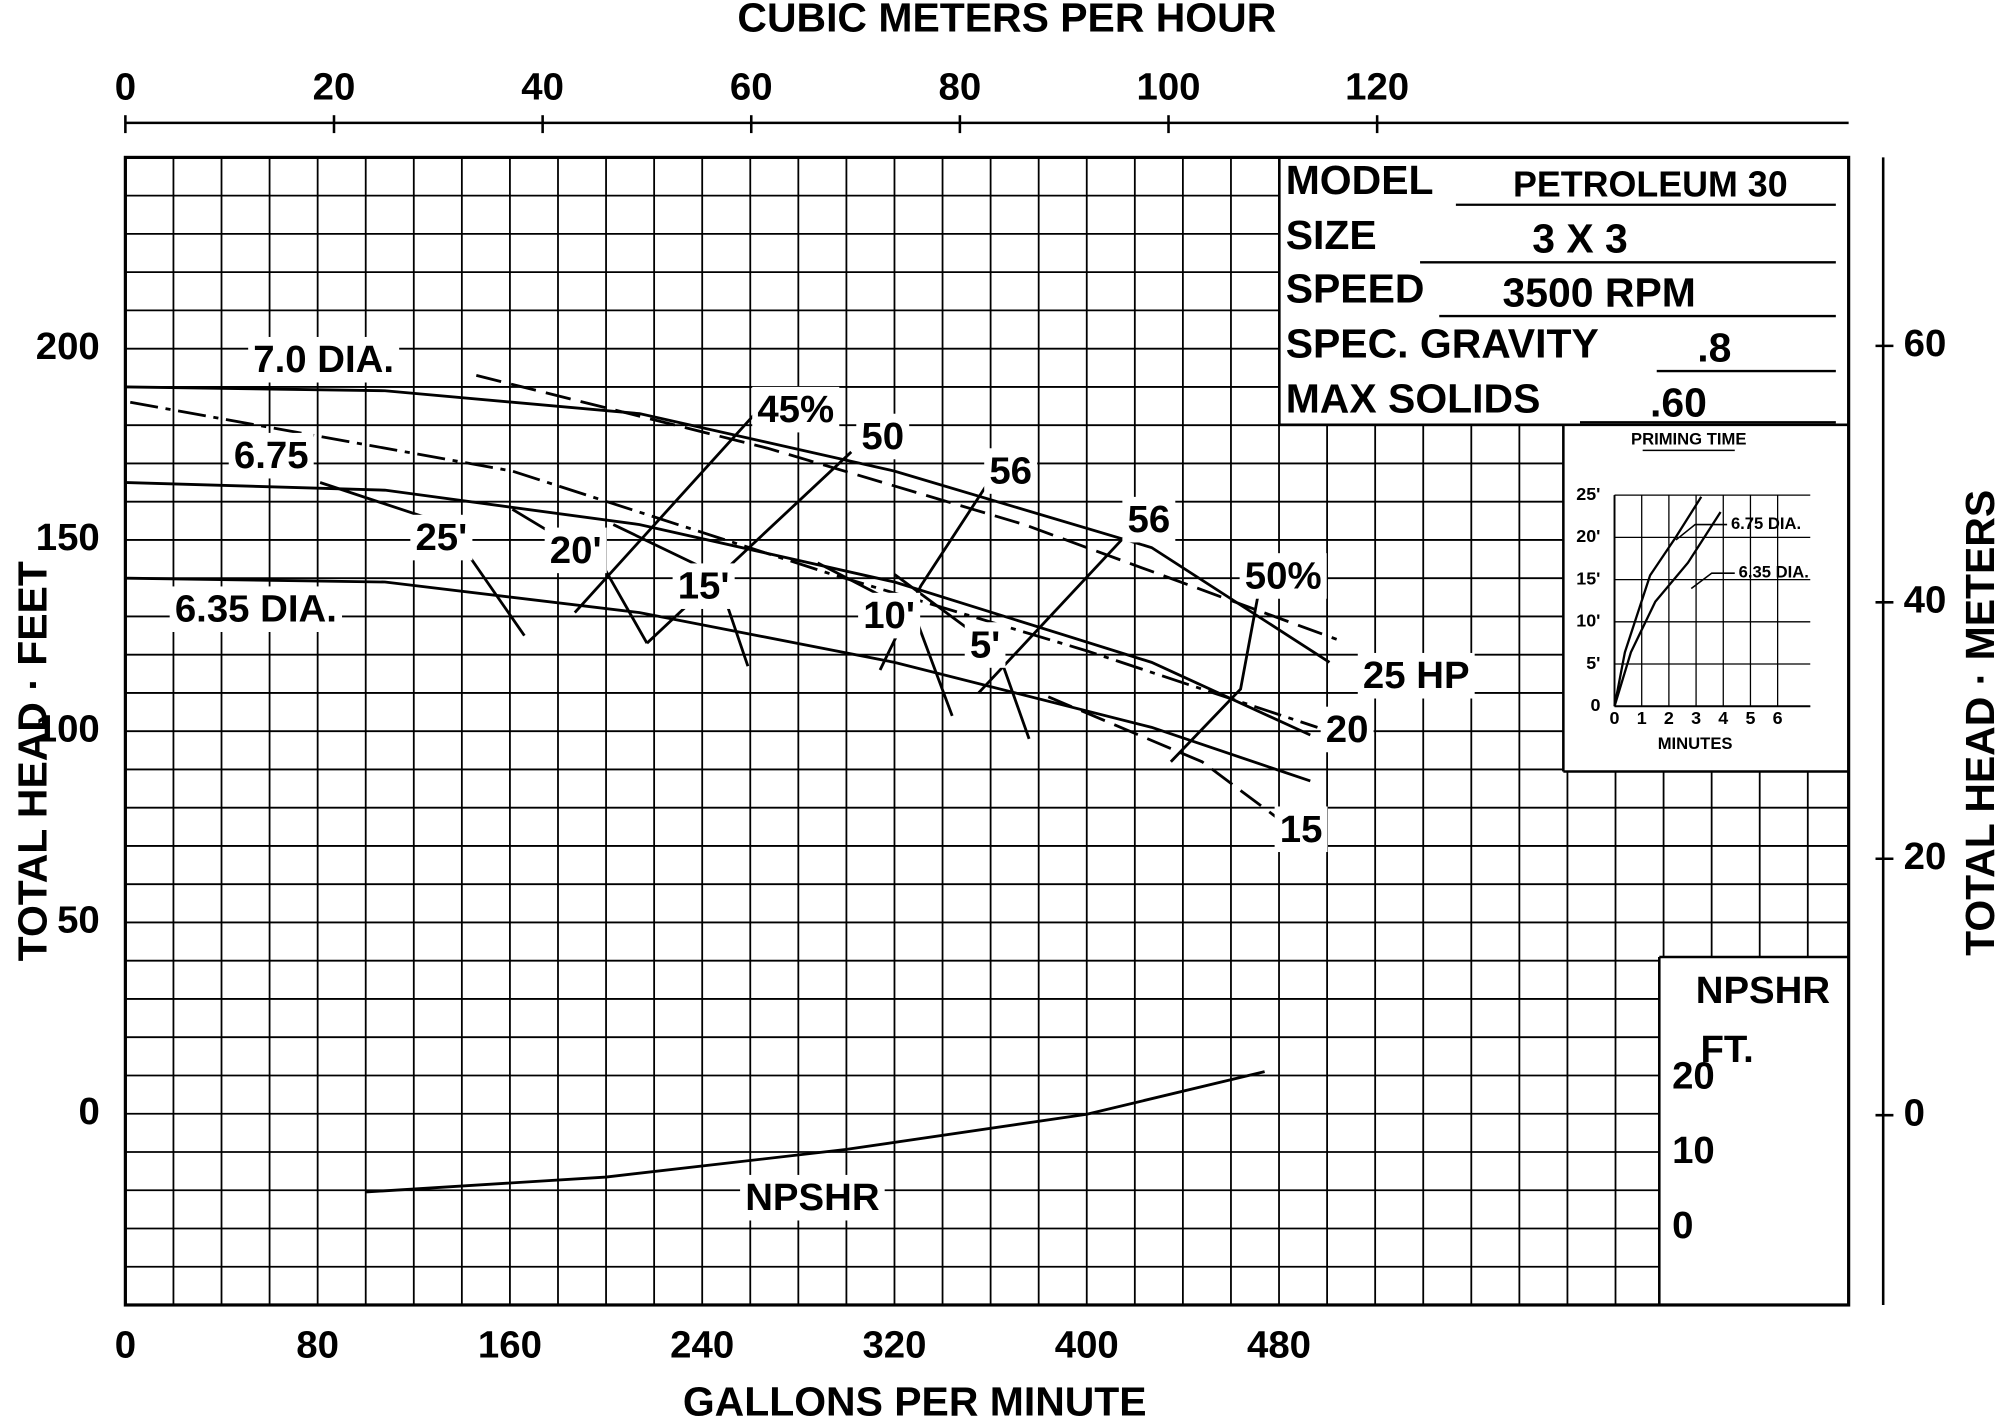 This screenshot has height=1424, width=2006. What do you see at coordinates (1006, 20) in the screenshot?
I see `x2-axis-title: CUBIC METERS PER HOUR` at bounding box center [1006, 20].